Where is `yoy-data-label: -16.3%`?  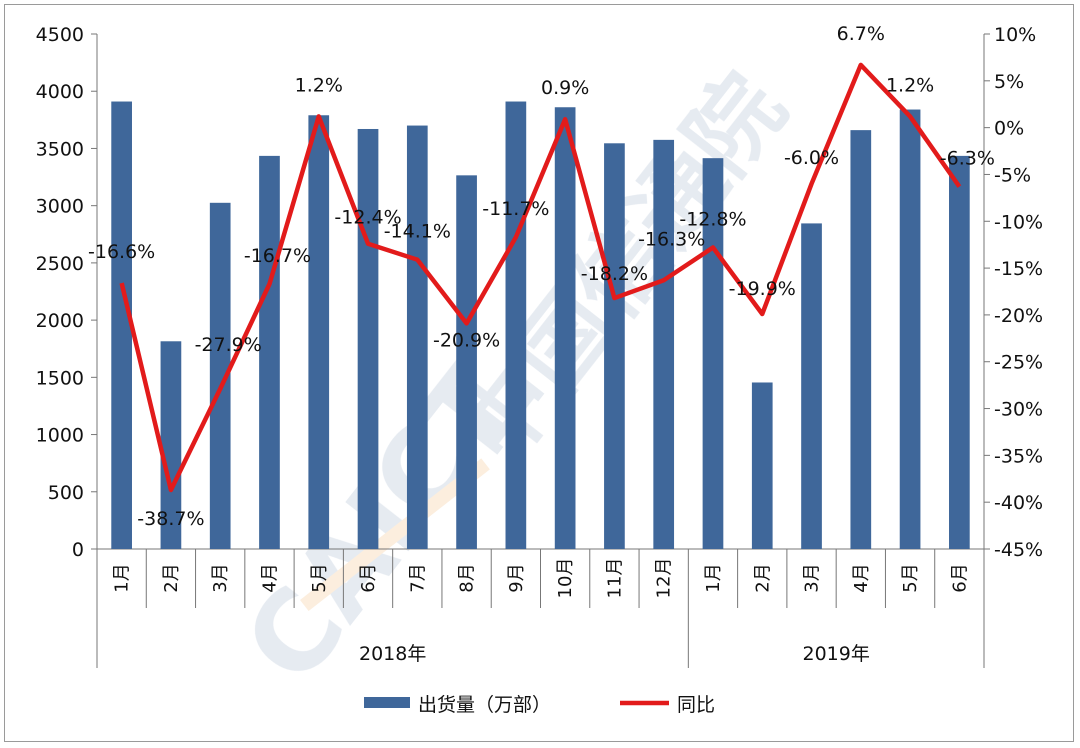 yoy-data-label: -16.3% is located at coordinates (671, 239).